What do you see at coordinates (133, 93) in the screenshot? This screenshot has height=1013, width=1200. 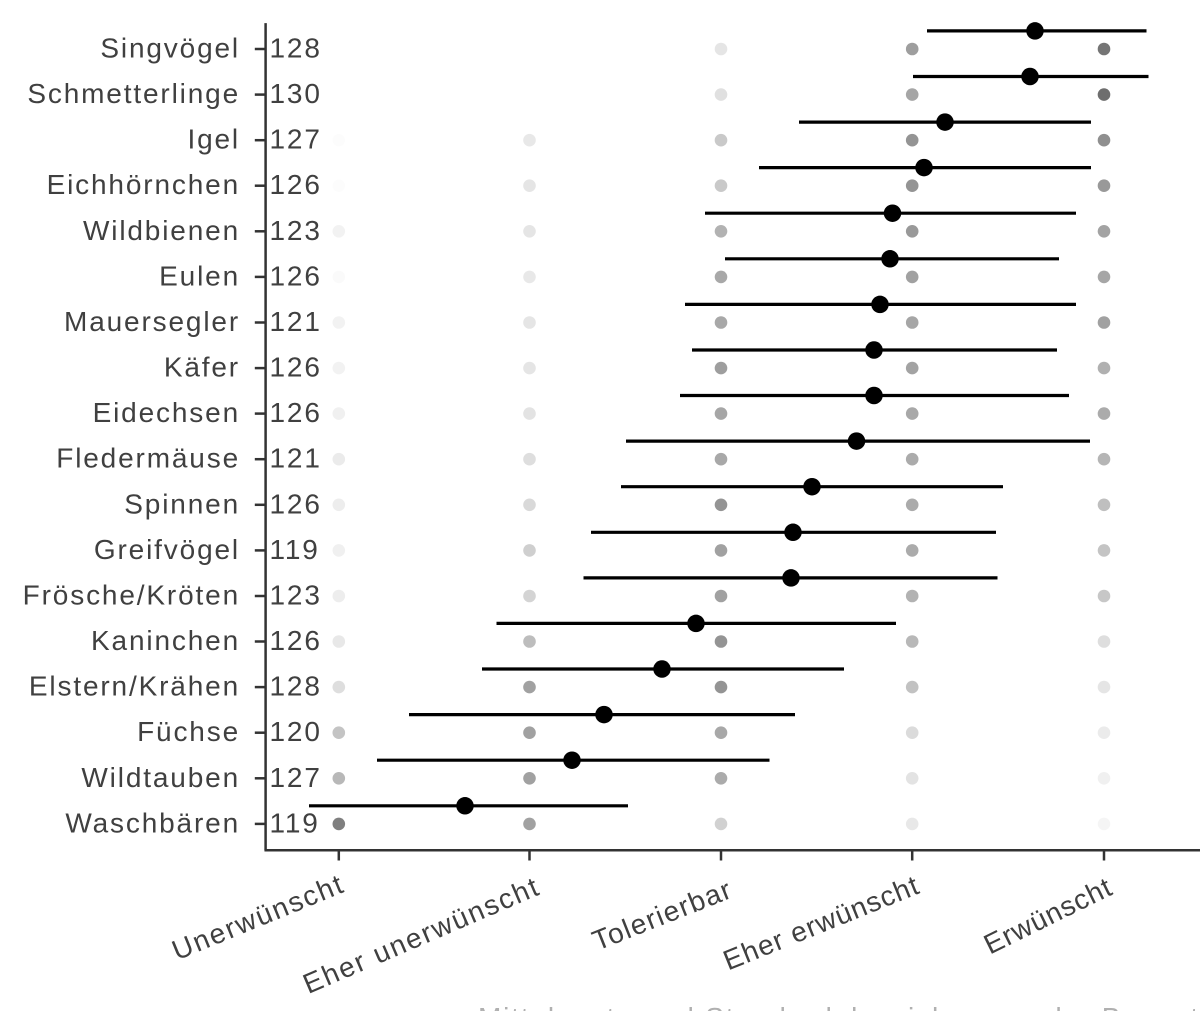 I see `svg-text: Schmetterlinge` at bounding box center [133, 93].